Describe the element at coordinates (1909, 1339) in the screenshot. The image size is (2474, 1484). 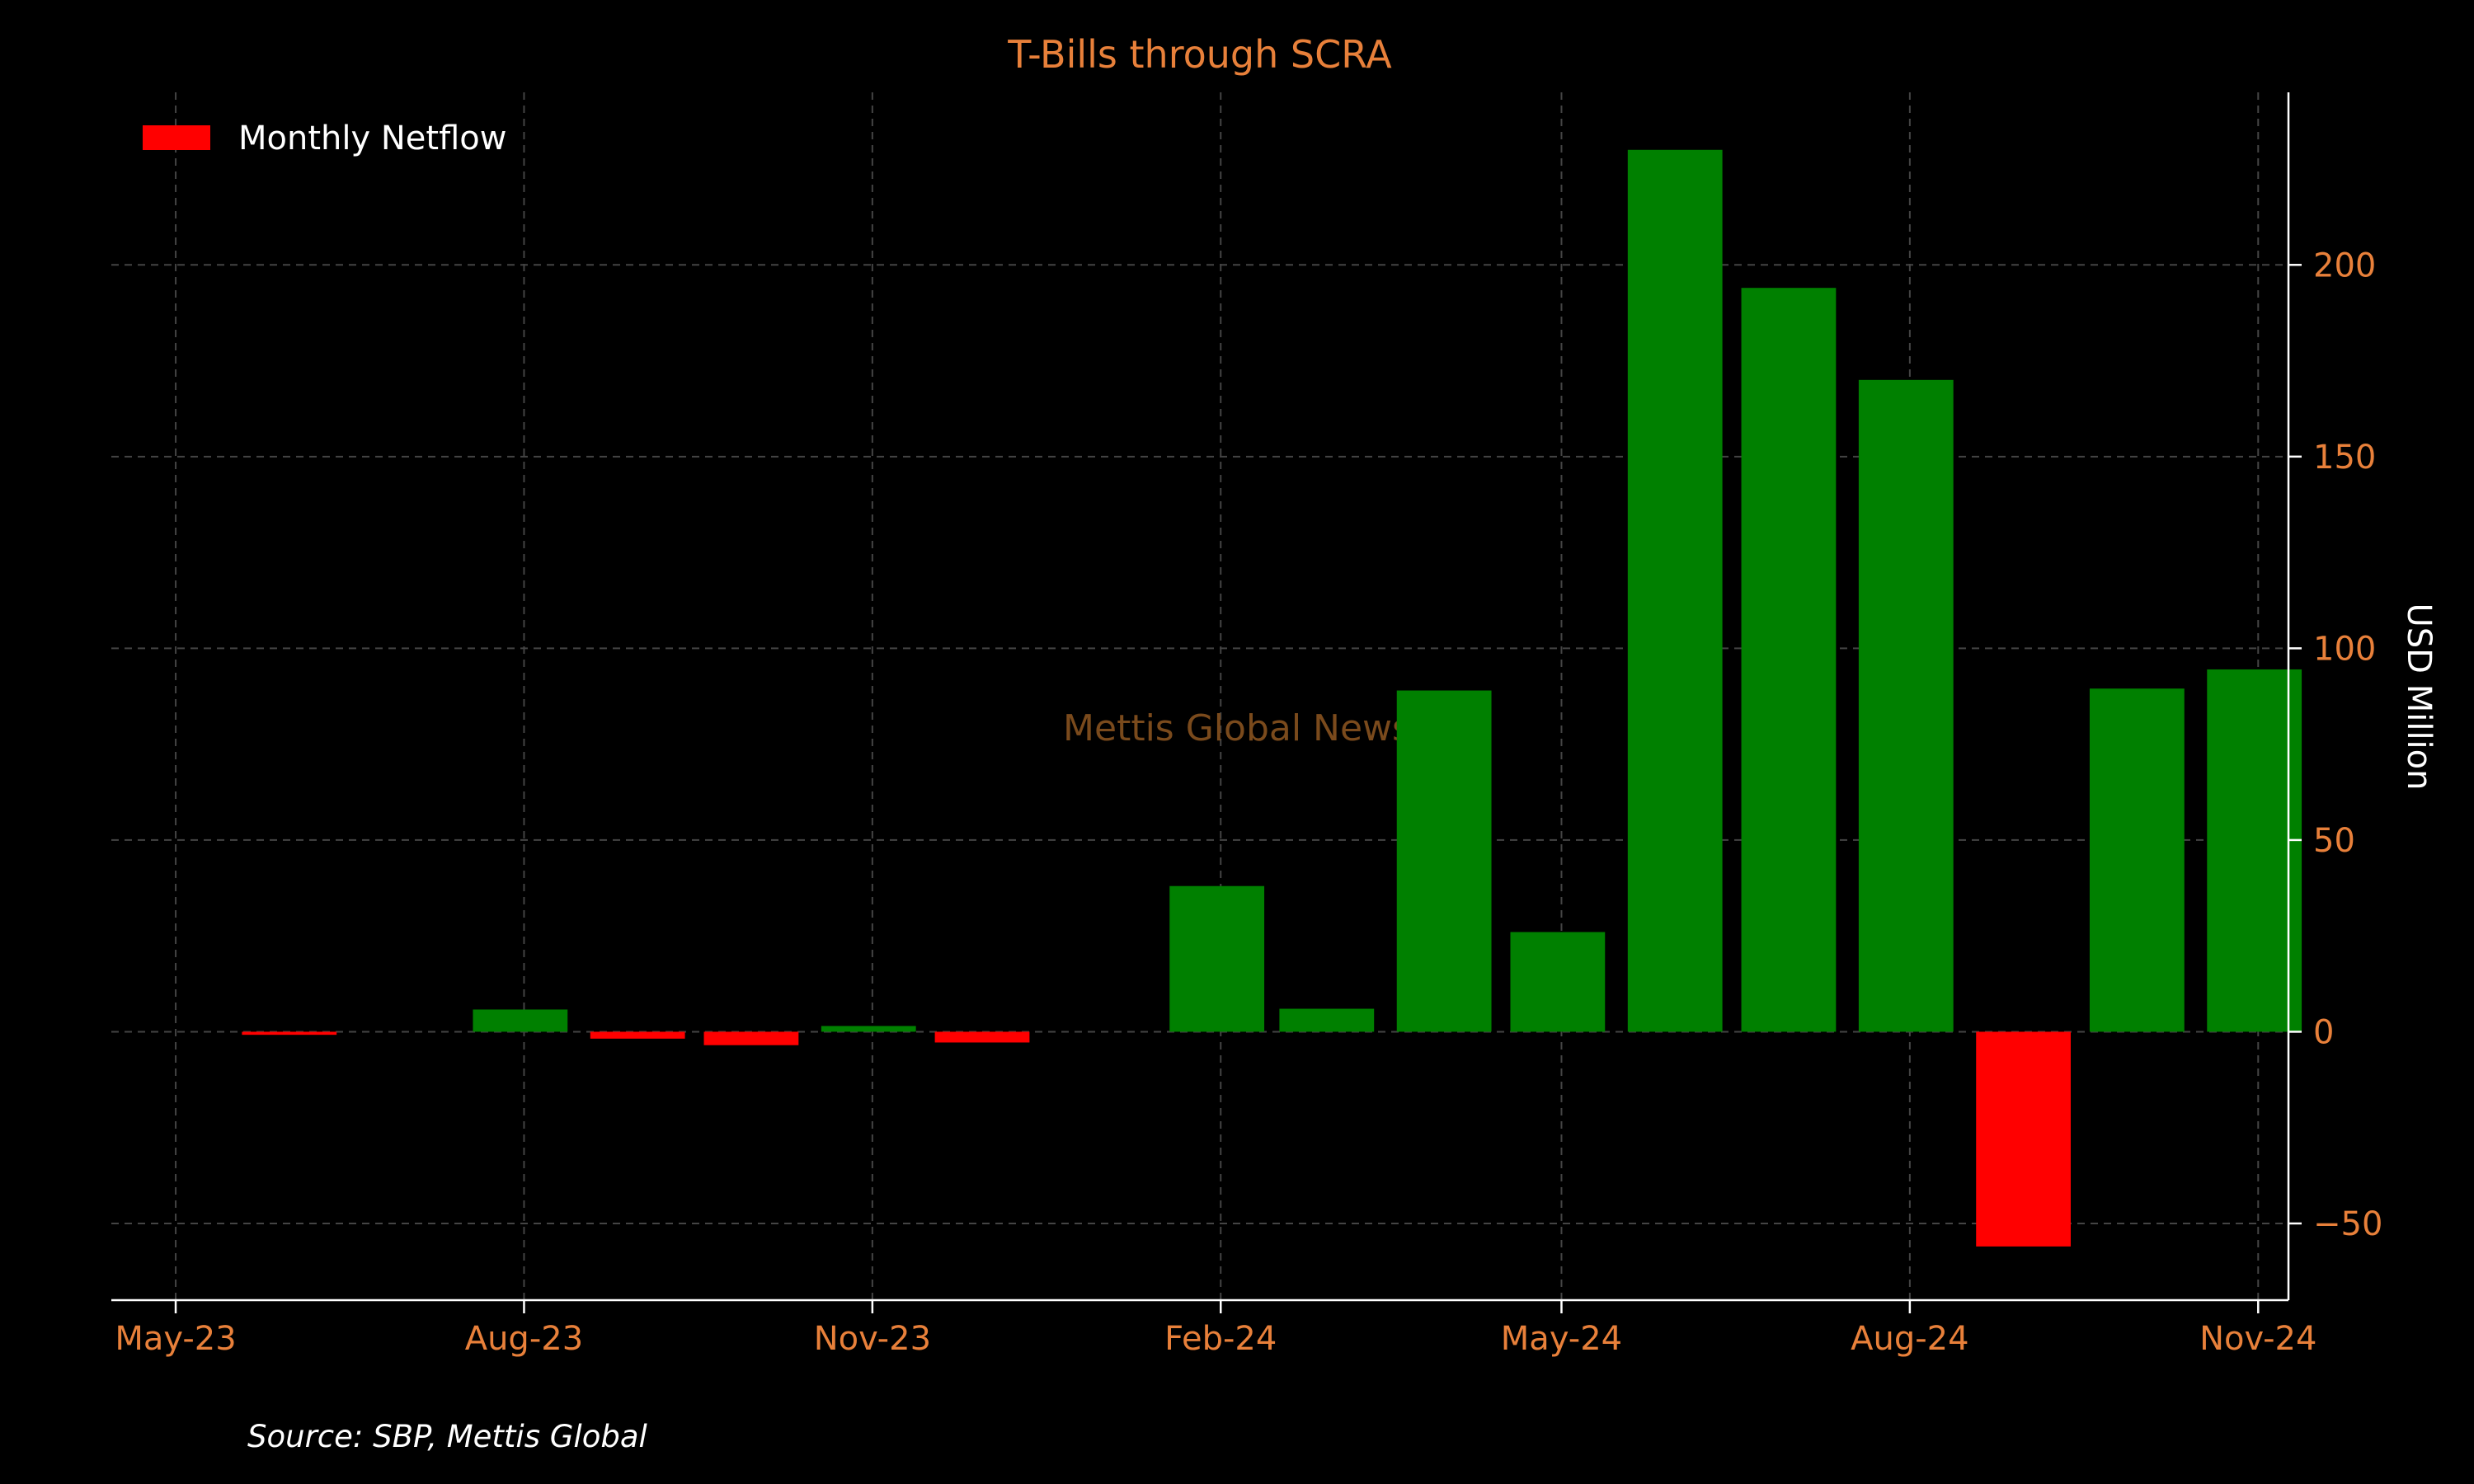
I see `x-tick-label: Aug-24` at that location.